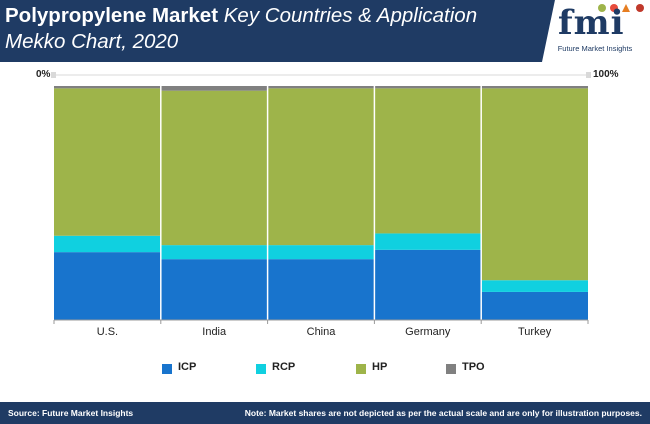 The width and height of the screenshot is (650, 424). I want to click on bar-segment-rcp-china, so click(321, 252).